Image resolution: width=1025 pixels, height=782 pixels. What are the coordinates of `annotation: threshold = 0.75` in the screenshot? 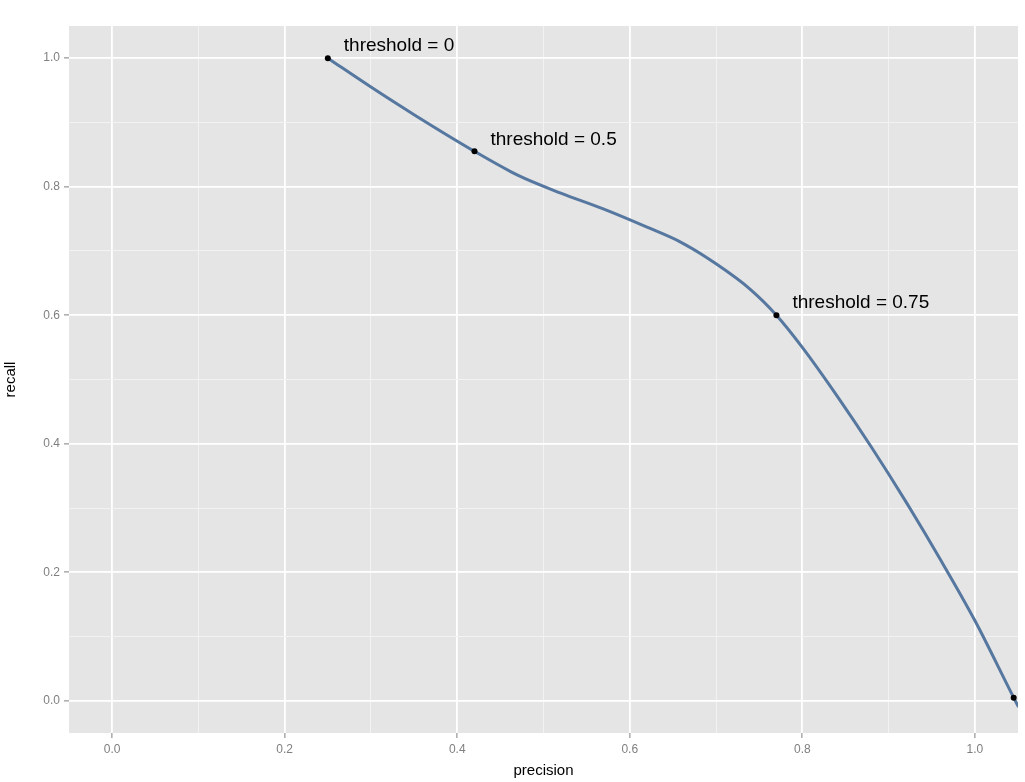 It's located at (861, 302).